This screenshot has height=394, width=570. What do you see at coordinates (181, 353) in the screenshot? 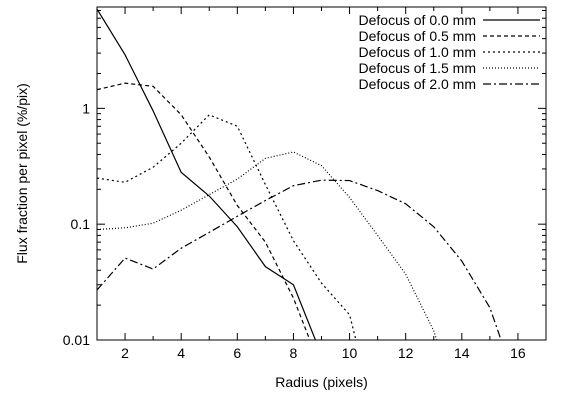
I see `x-tick-label: 4` at bounding box center [181, 353].